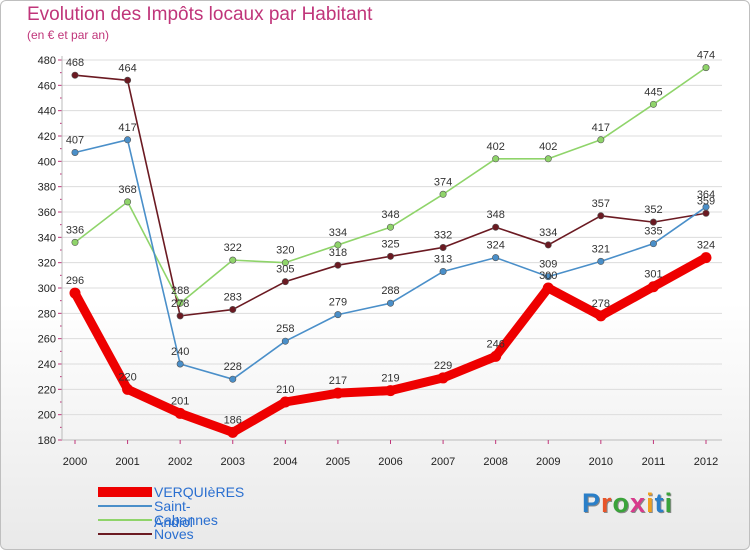 The image size is (750, 550). Describe the element at coordinates (653, 92) in the screenshot. I see `data-label-cabannes: 445` at that location.